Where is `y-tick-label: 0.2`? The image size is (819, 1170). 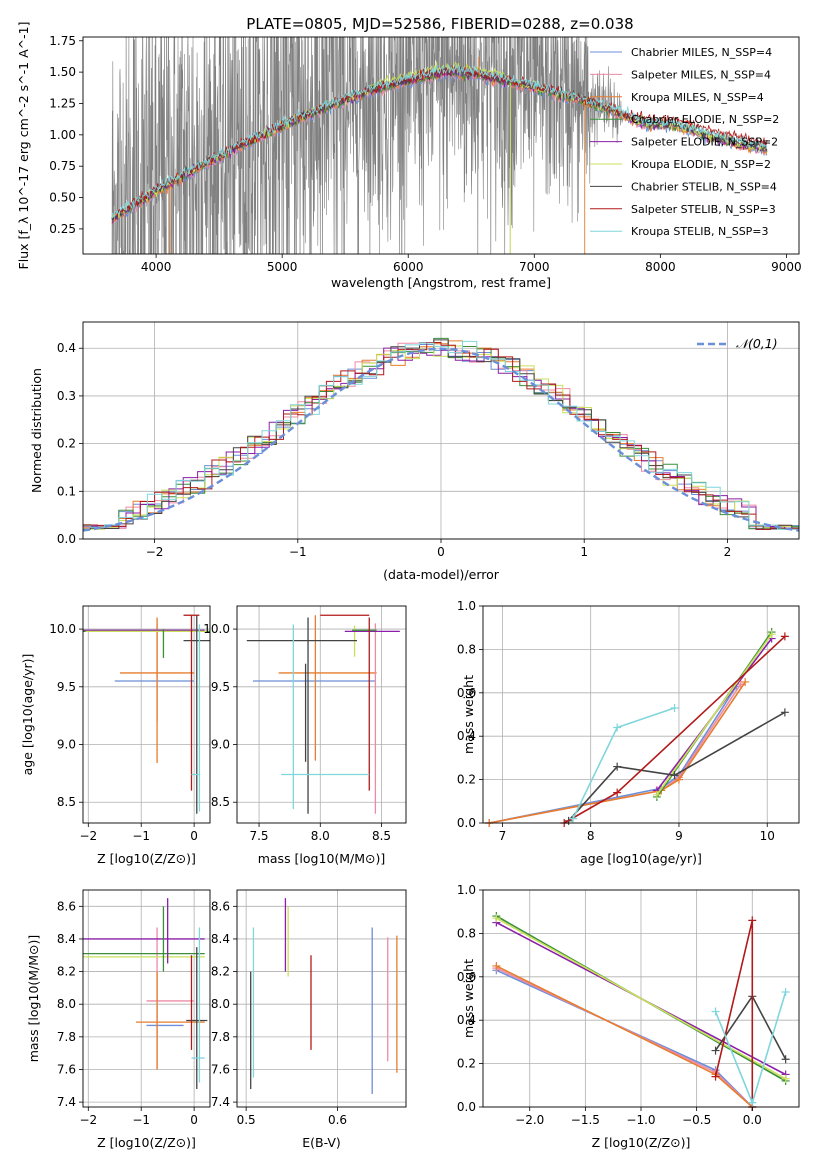
y-tick-label: 0.2 is located at coordinates (66, 444).